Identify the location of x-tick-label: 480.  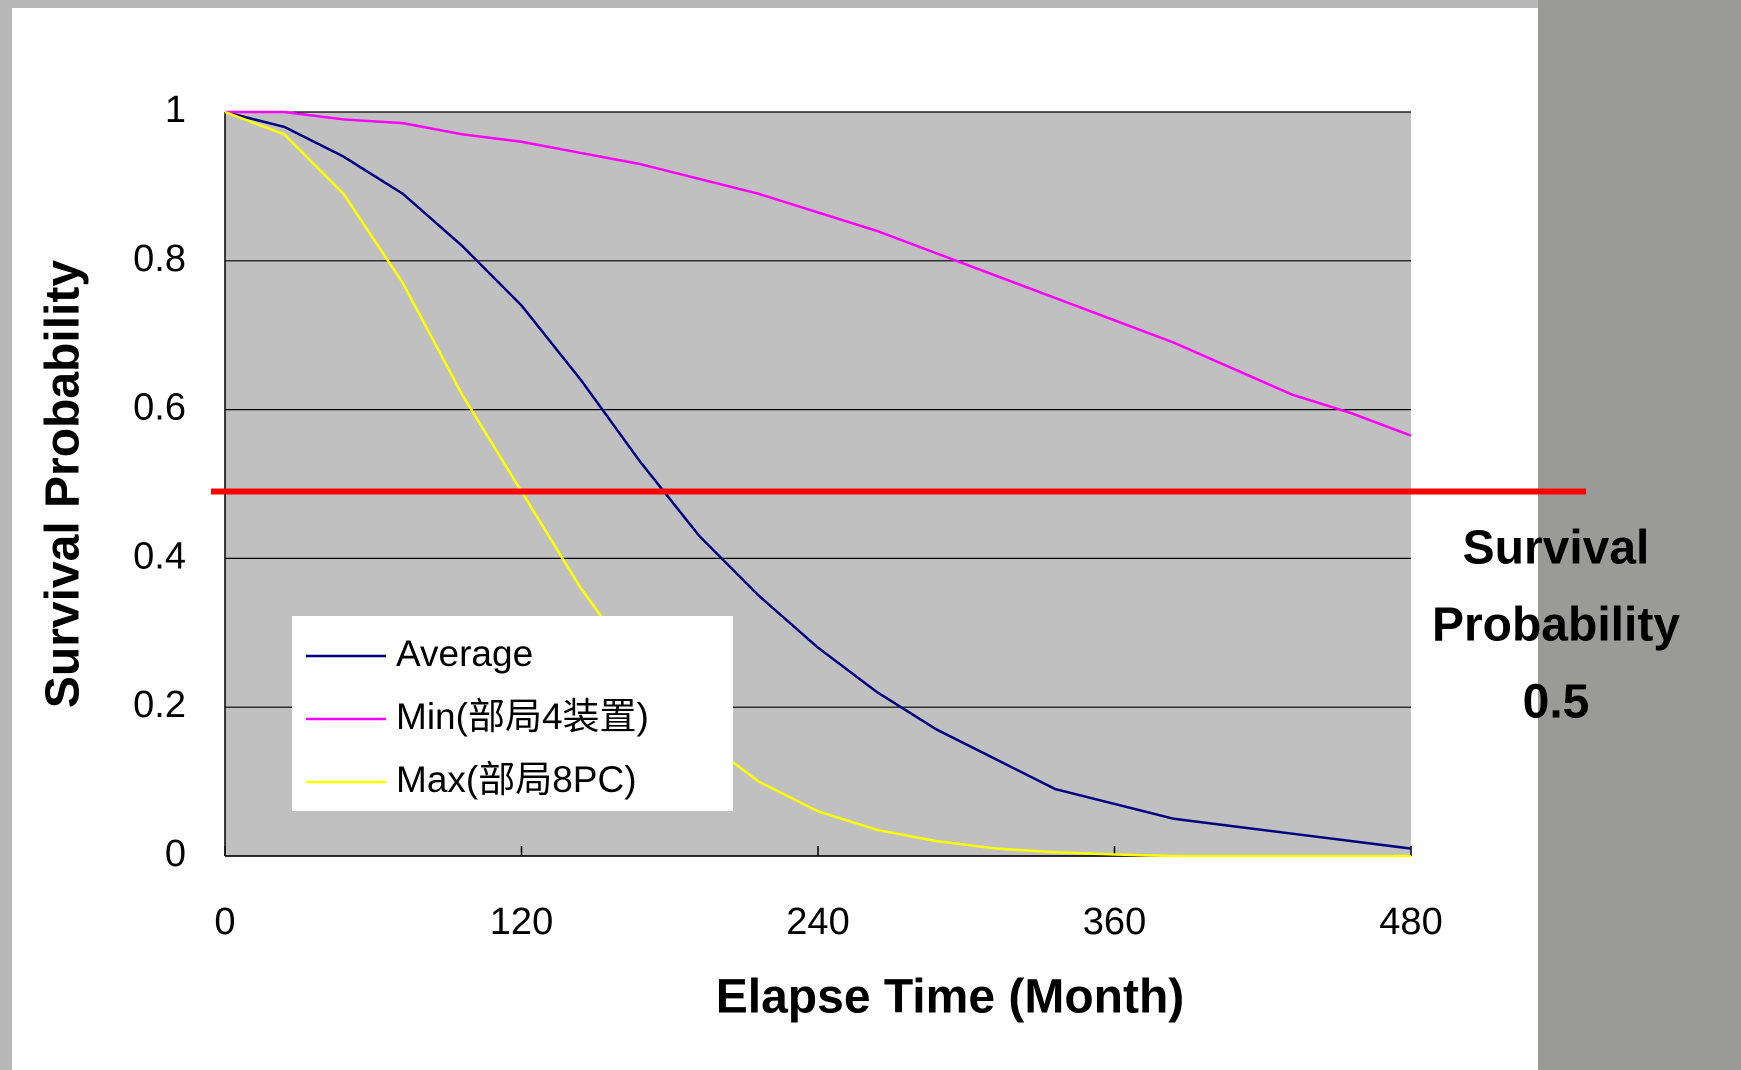
(1410, 922).